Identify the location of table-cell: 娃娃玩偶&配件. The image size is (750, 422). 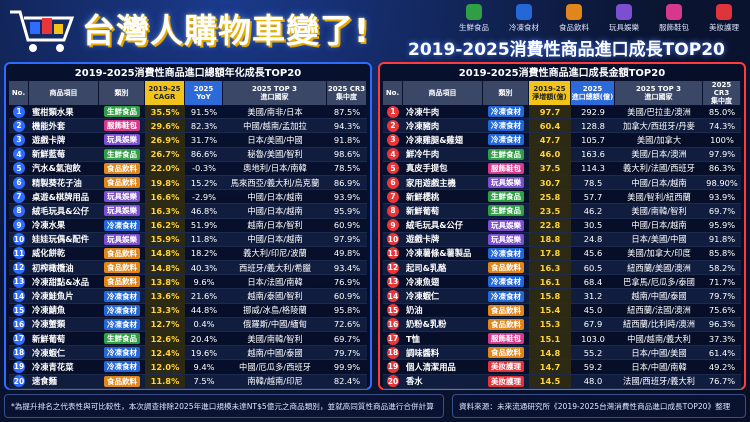
(64, 239).